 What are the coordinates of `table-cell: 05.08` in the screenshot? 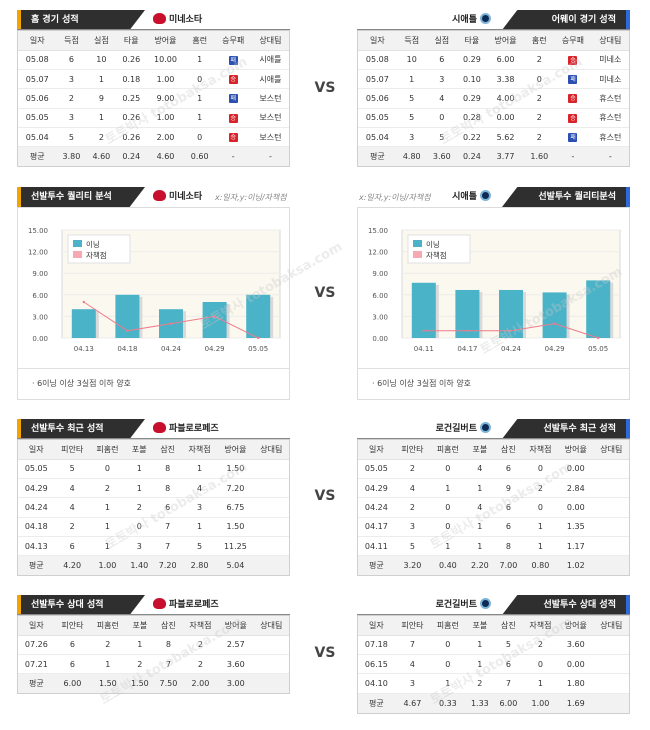 It's located at (377, 60).